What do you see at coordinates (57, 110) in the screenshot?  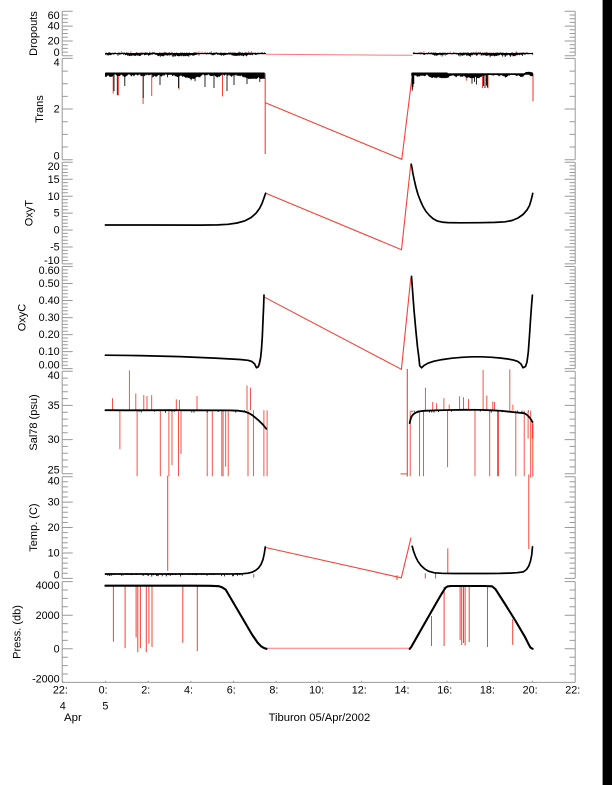 I see `svg-text: 2` at bounding box center [57, 110].